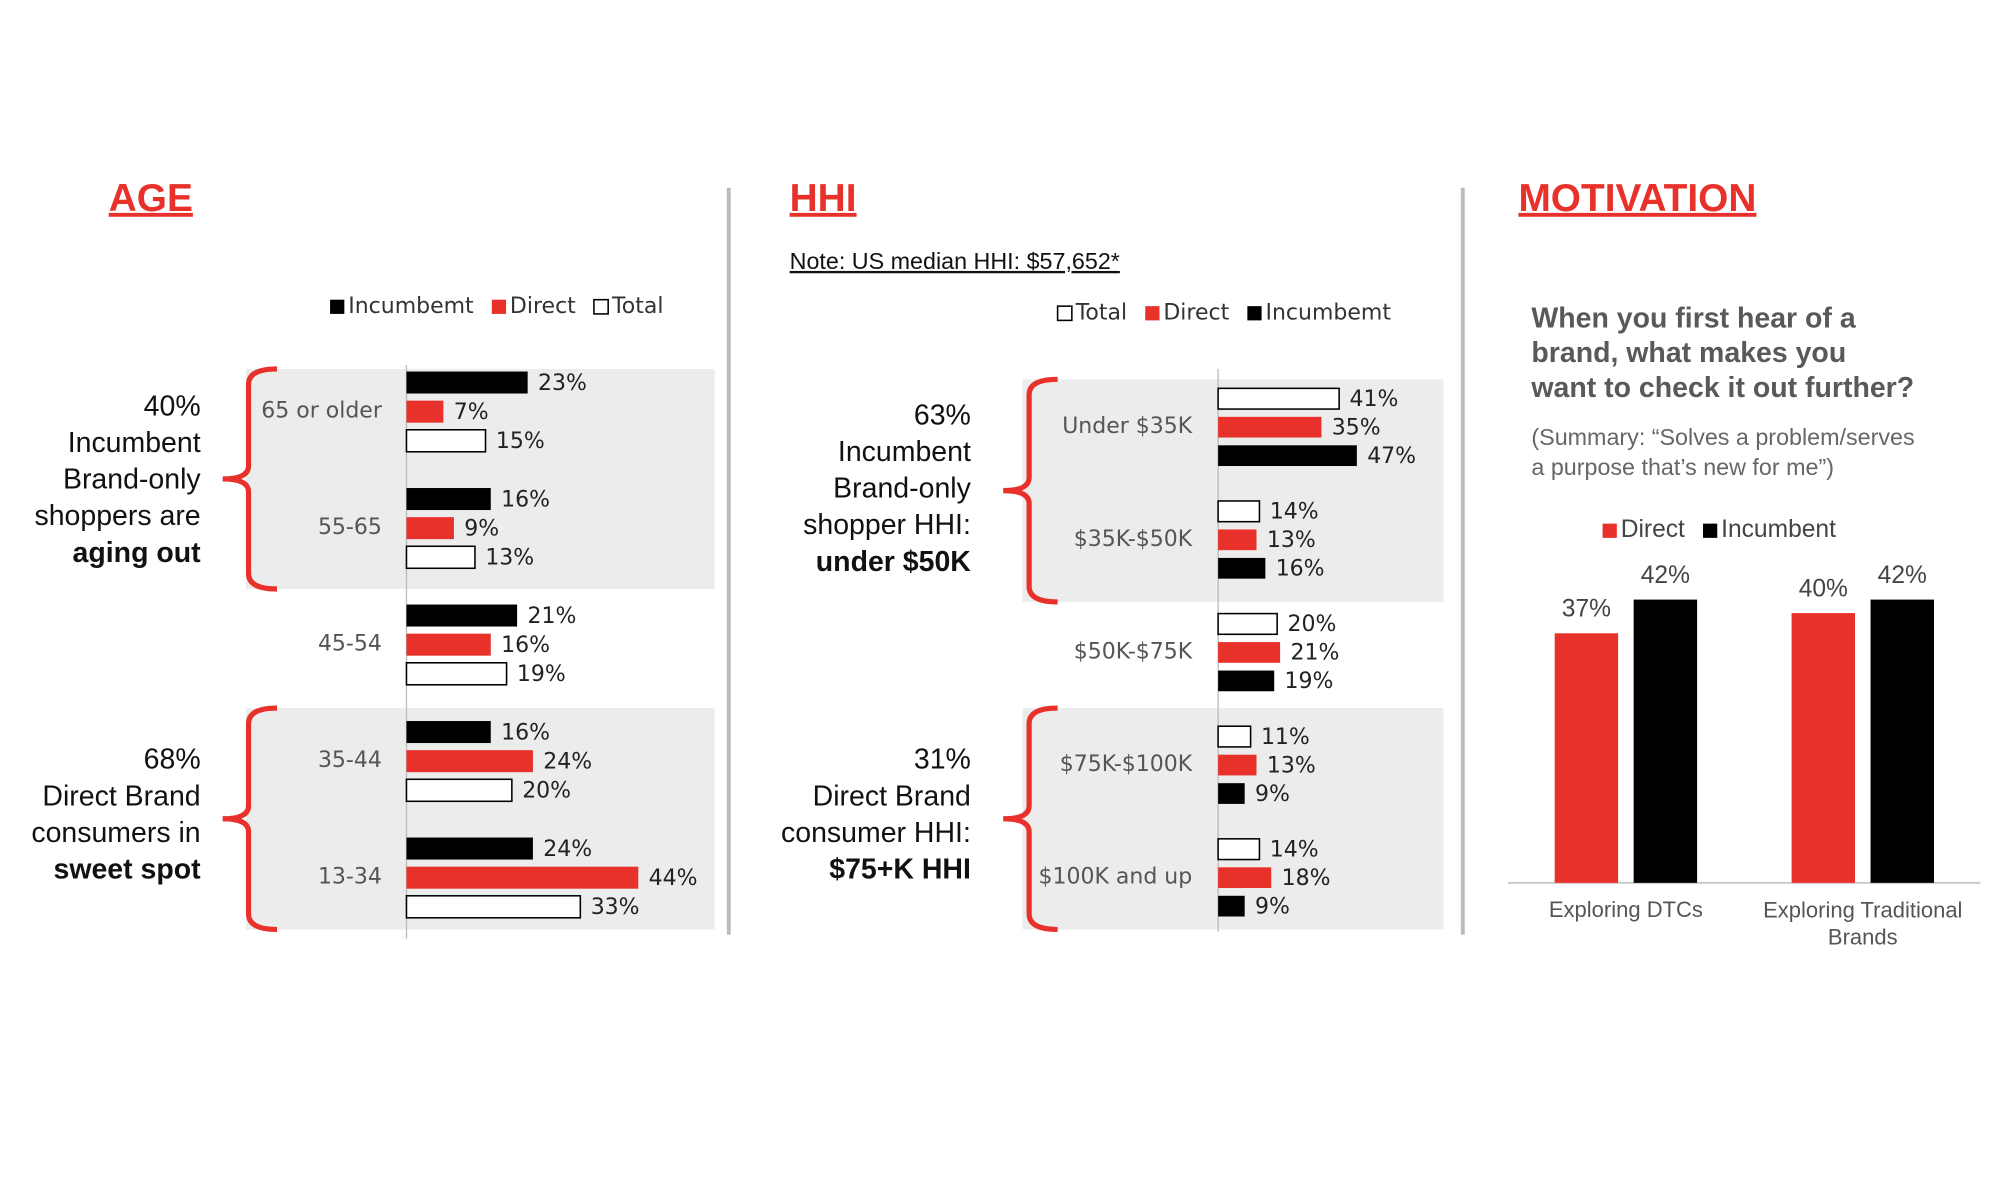 Image resolution: width=2000 pixels, height=1200 pixels. Describe the element at coordinates (887, 525) in the screenshot. I see `annotation-line: shopper HHI:` at that location.